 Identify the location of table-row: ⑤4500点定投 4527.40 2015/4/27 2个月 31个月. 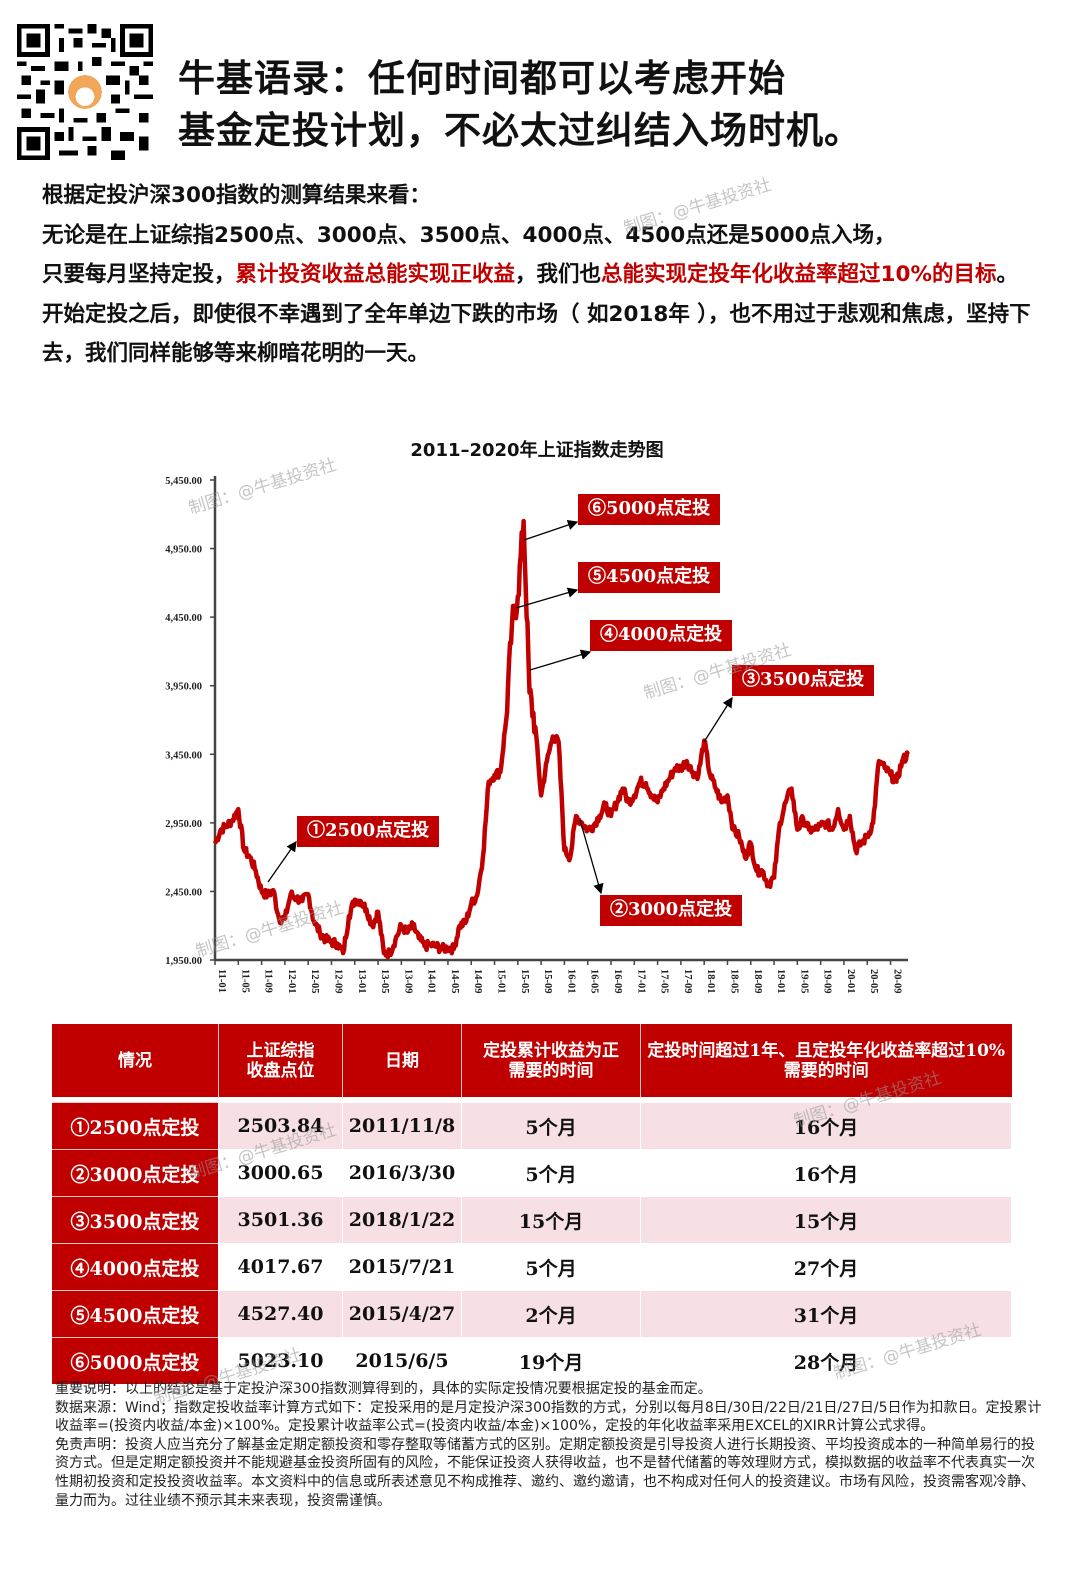
(532, 1314).